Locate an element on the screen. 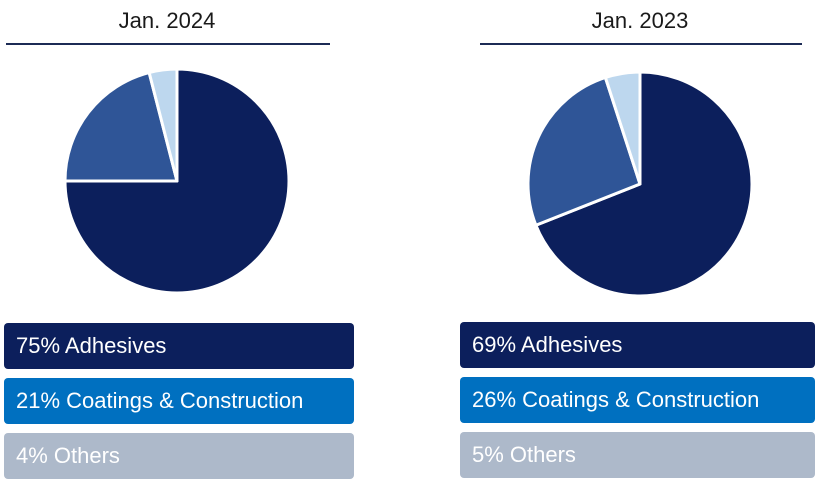 Image resolution: width=820 pixels, height=491 pixels. legend-item-others: 5% Others is located at coordinates (637, 455).